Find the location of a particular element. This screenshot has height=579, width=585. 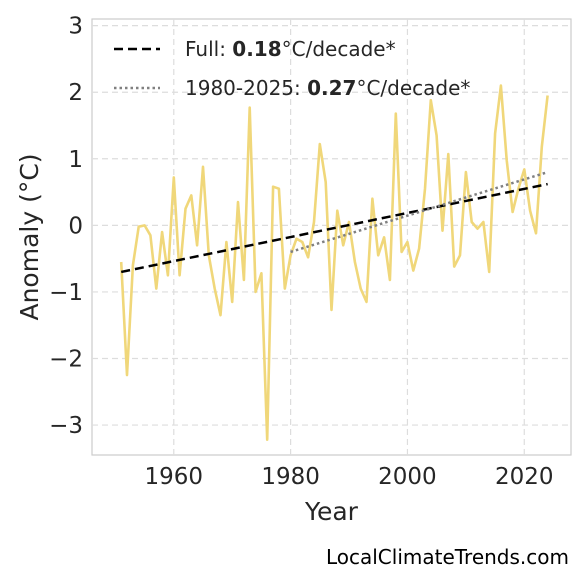

y-axis-label: Anomaly (°C) is located at coordinates (29, 236).